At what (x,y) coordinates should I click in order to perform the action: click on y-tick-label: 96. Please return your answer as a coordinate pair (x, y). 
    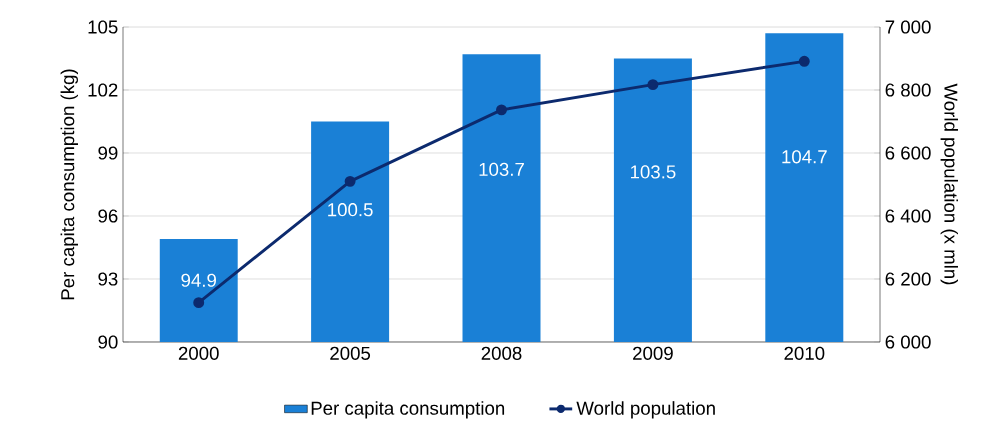
    Looking at the image, I should click on (108, 216).